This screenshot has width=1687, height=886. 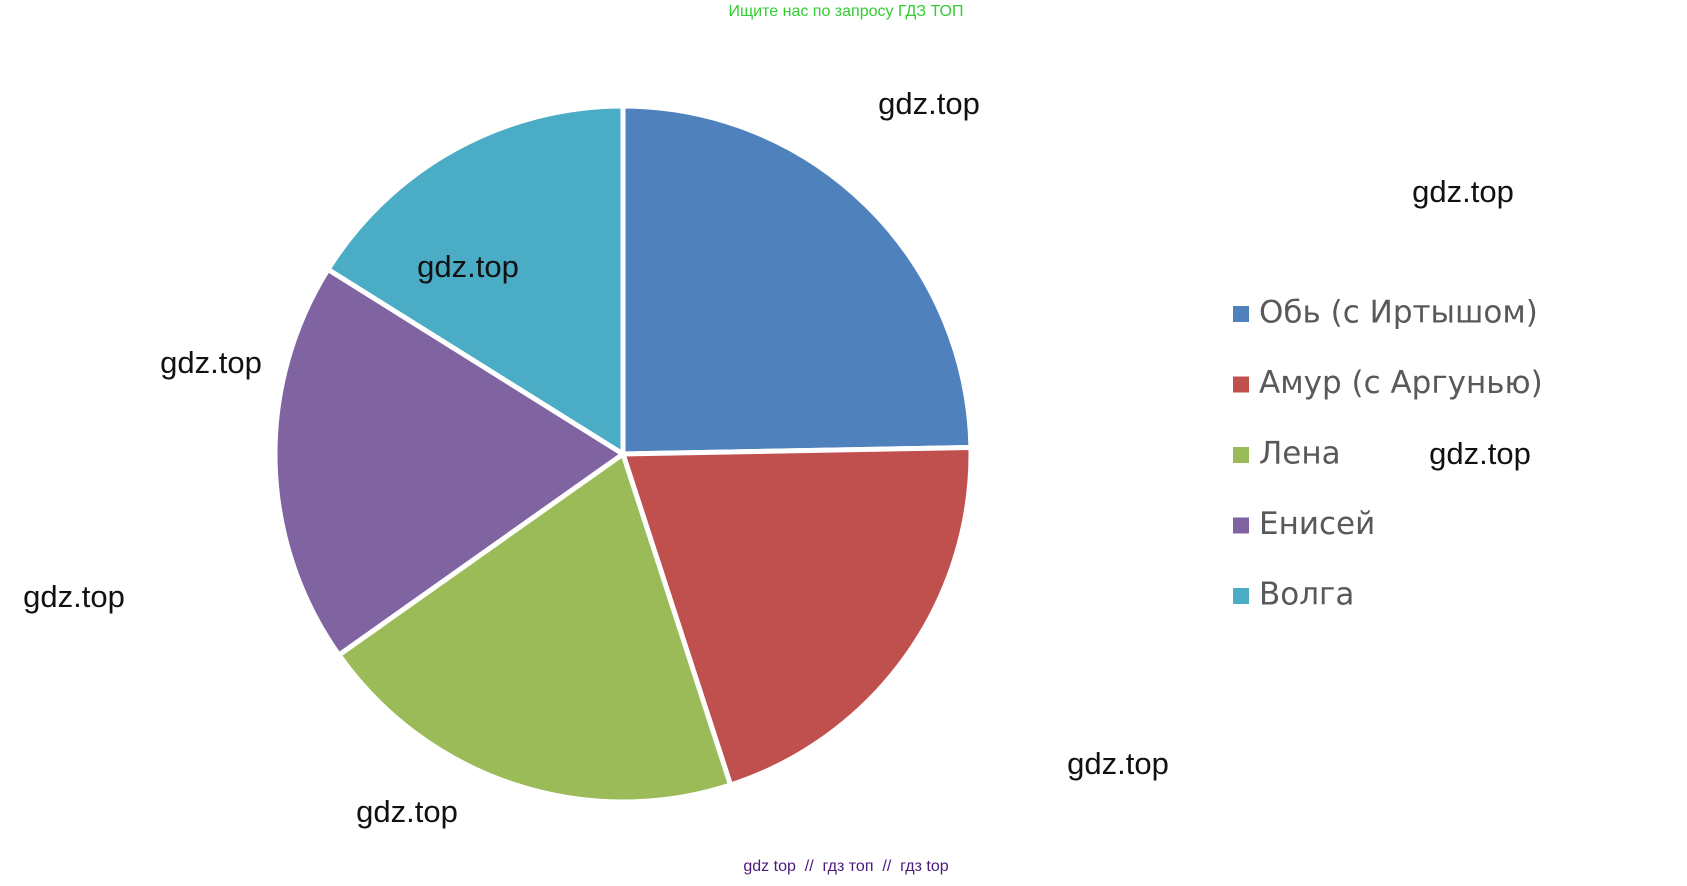 I want to click on legend-label: Лена, so click(x=1300, y=454).